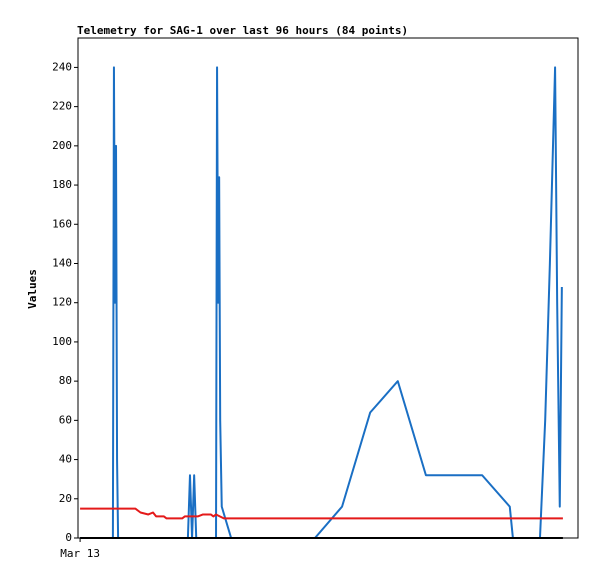  I want to click on y-tick-label: 0, so click(68, 537).